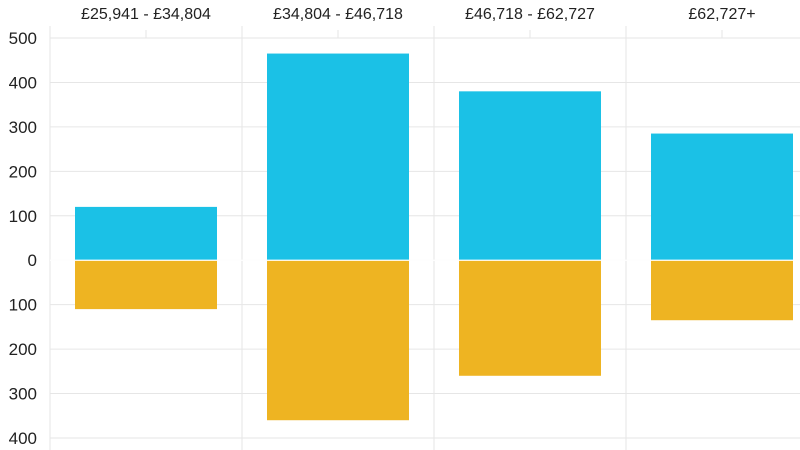 The height and width of the screenshot is (450, 800). What do you see at coordinates (530, 14) in the screenshot?
I see `category-label: £46,718 - £62,727` at bounding box center [530, 14].